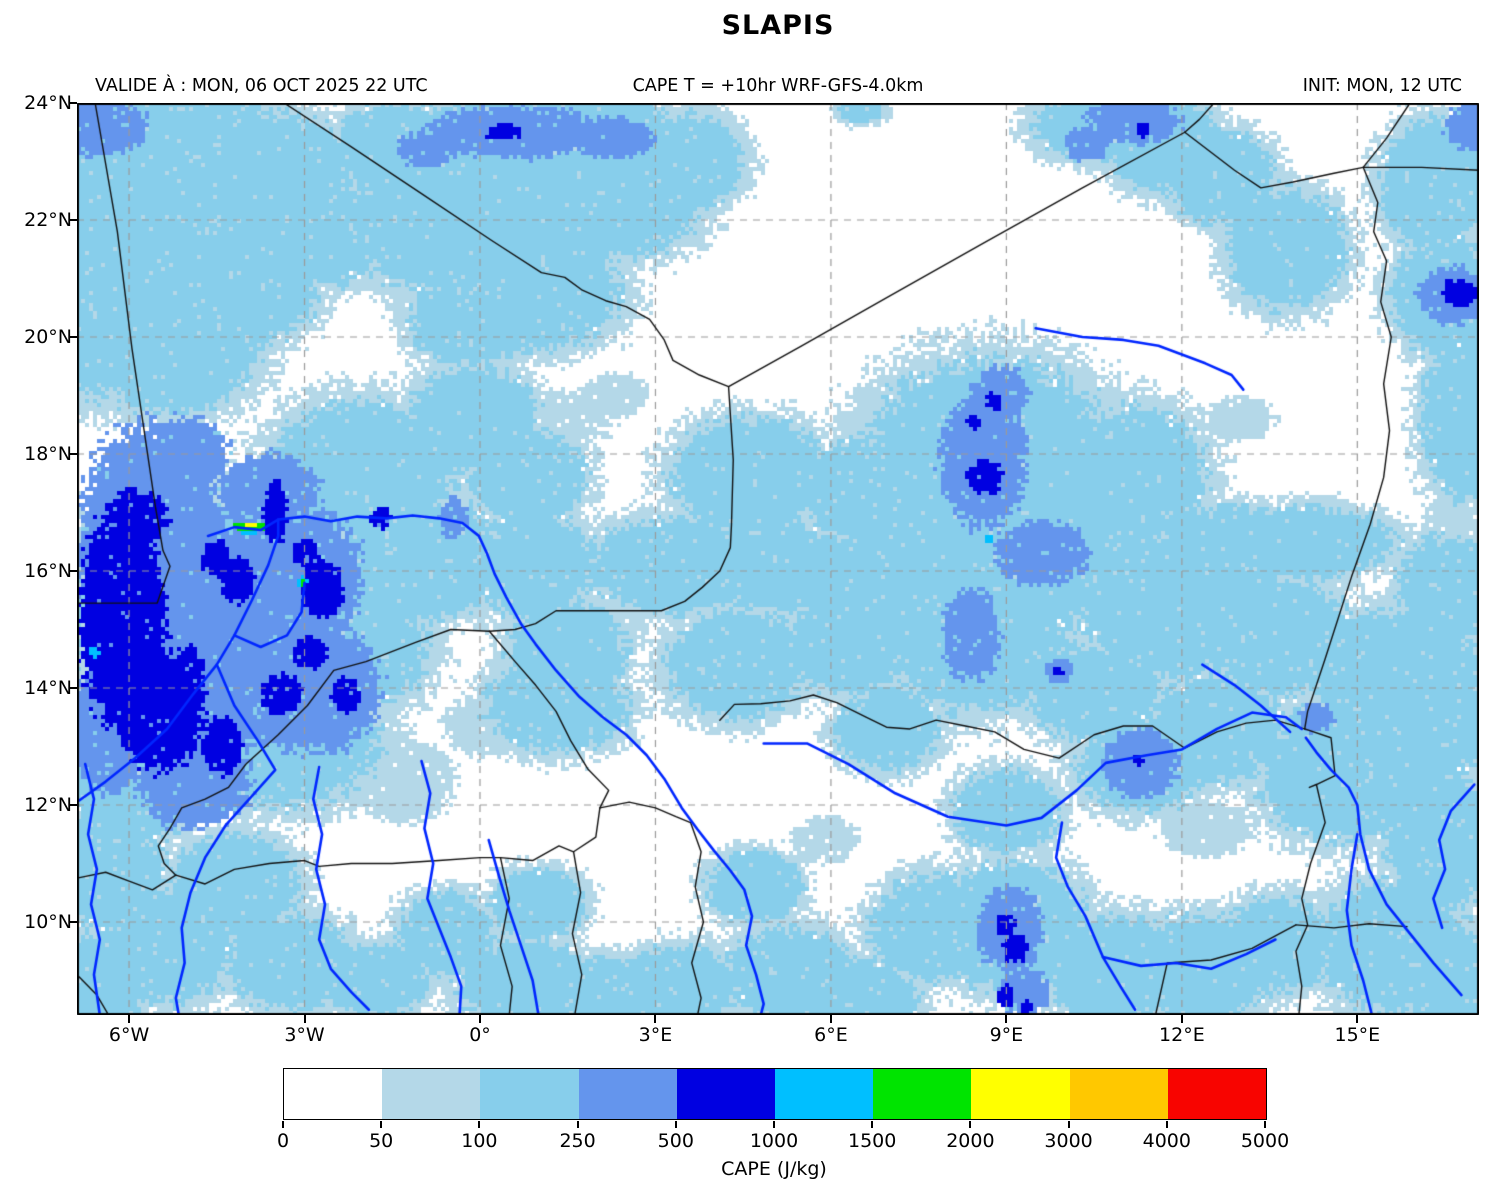 The height and width of the screenshot is (1197, 1488). I want to click on colorbar-tick-label: 1000, so click(774, 1141).